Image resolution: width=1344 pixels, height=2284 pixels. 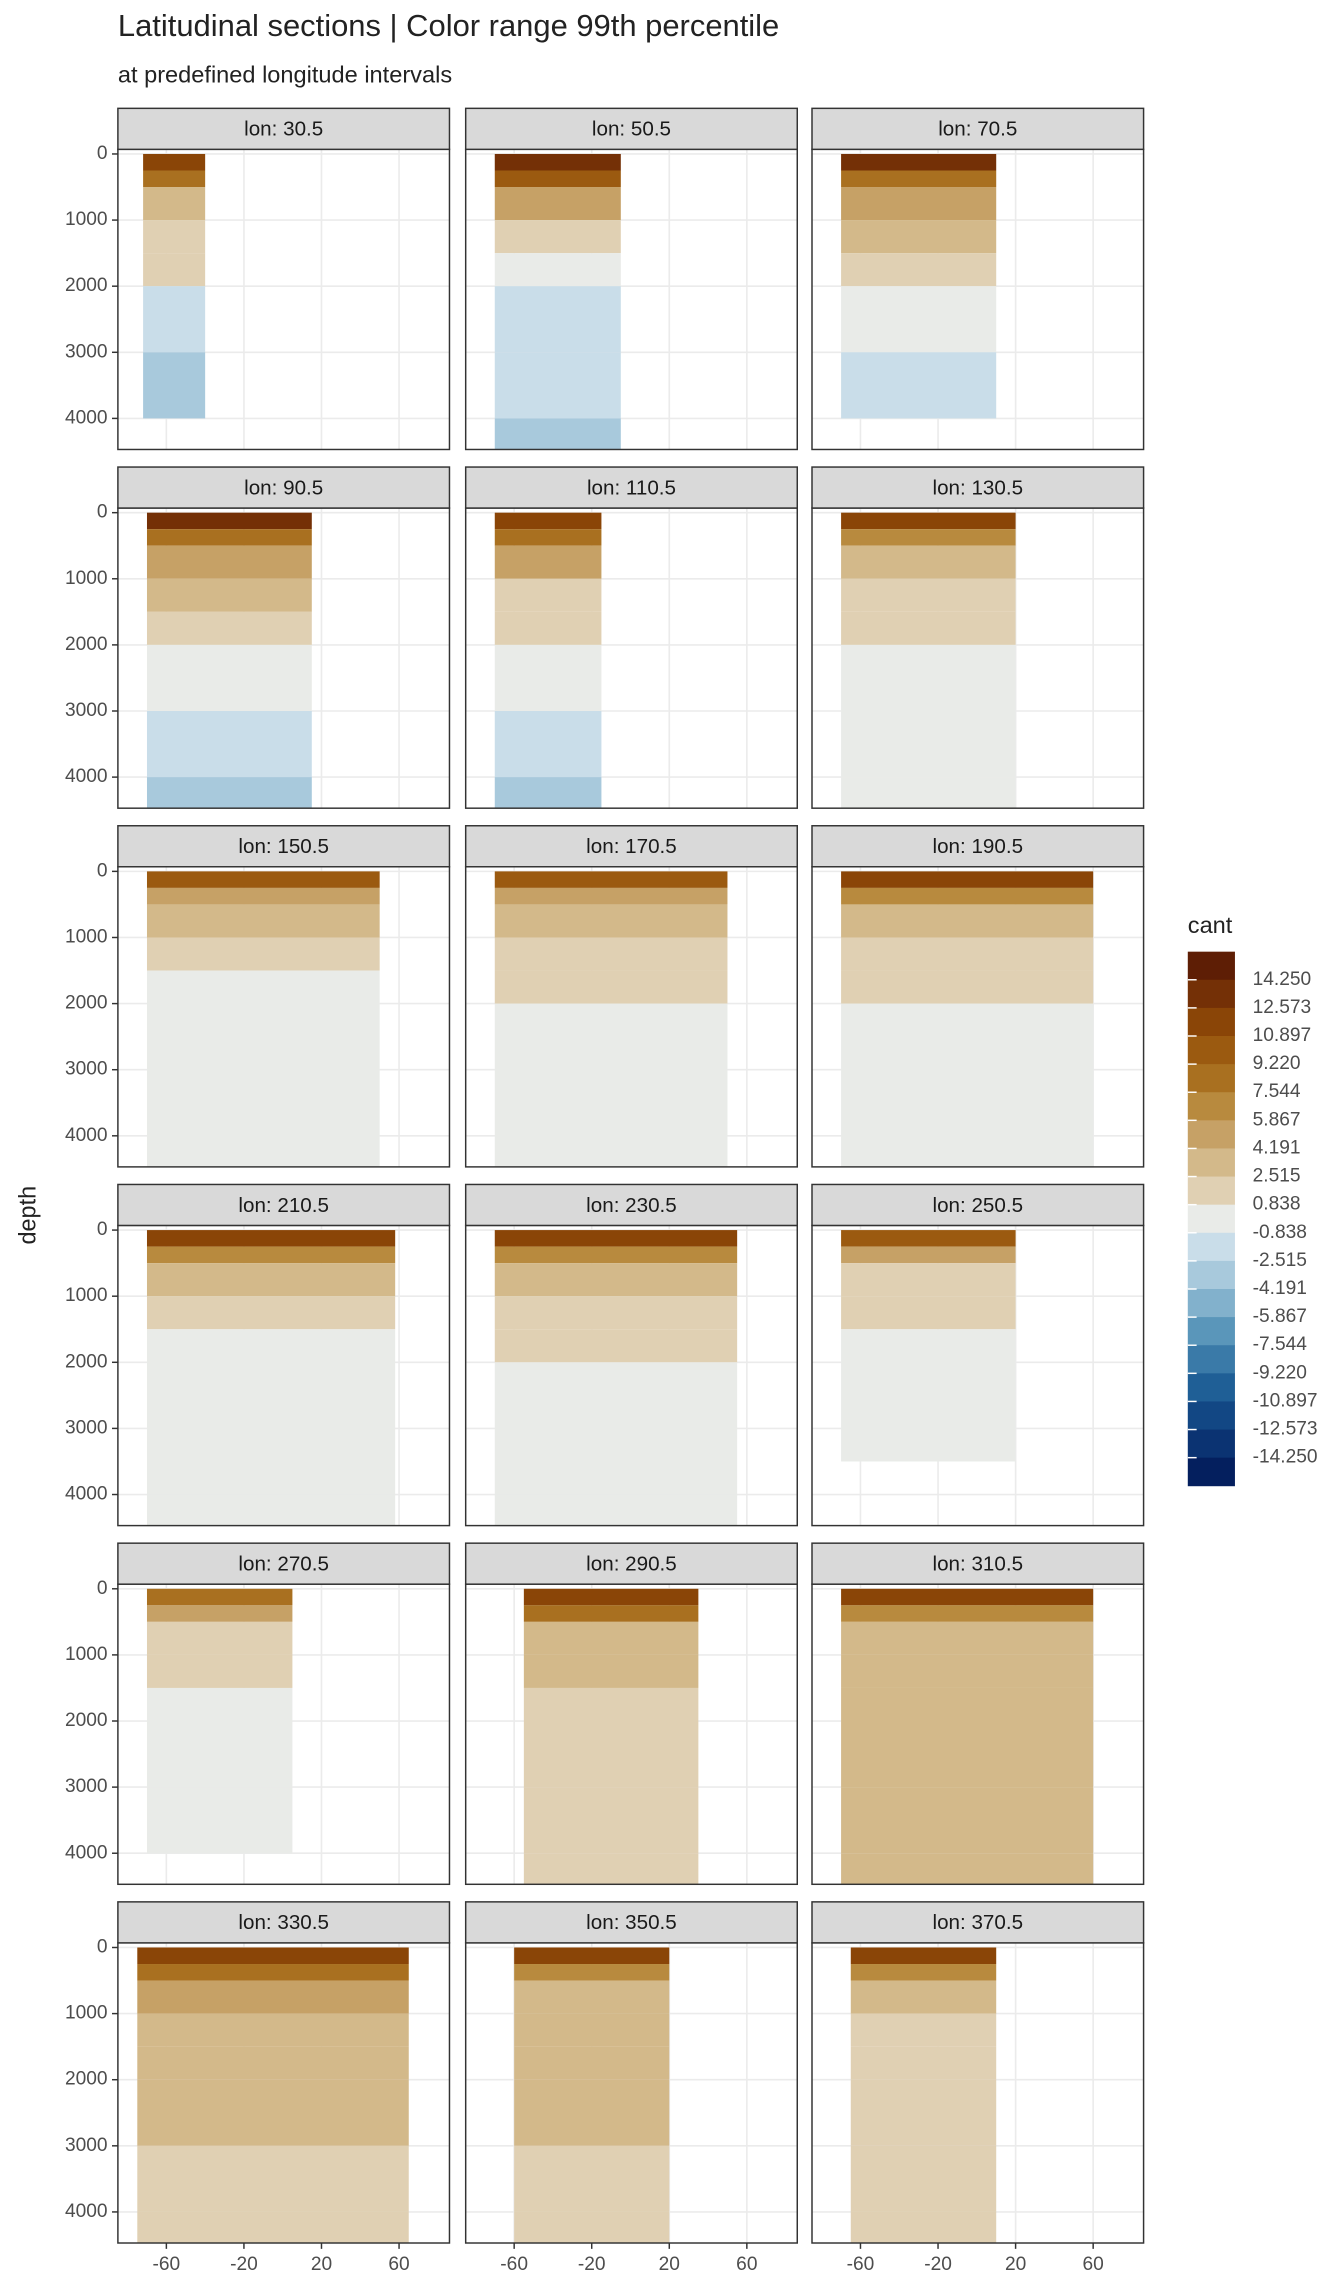 What do you see at coordinates (1277, 1063) in the screenshot?
I see `legend-label: 9.220` at bounding box center [1277, 1063].